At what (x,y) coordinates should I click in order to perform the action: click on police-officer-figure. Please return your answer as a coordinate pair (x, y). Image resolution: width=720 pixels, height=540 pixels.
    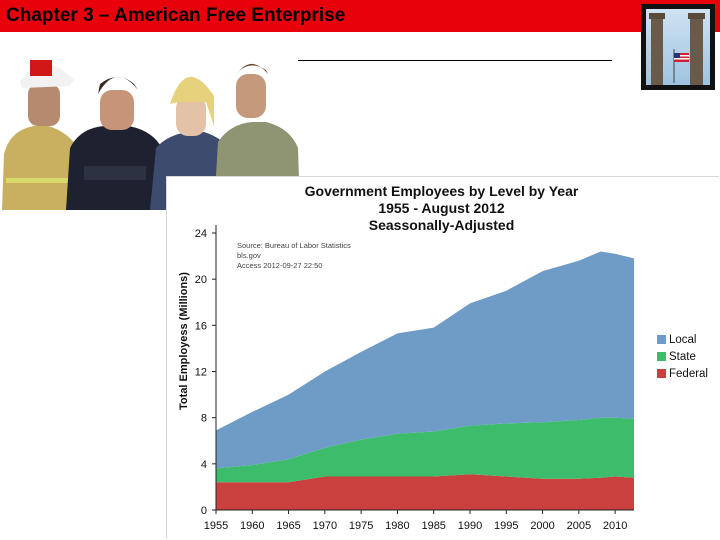
    Looking at the image, I should click on (116, 143).